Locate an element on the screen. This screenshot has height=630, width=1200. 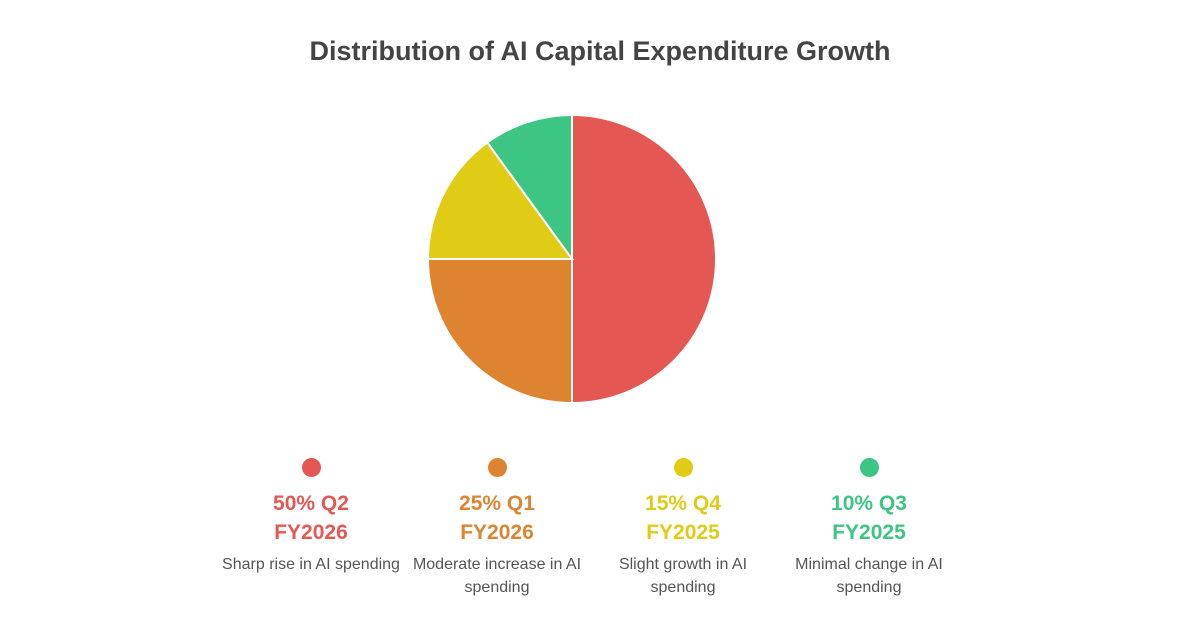
legend-description: Minimal change in AI spending is located at coordinates (869, 576).